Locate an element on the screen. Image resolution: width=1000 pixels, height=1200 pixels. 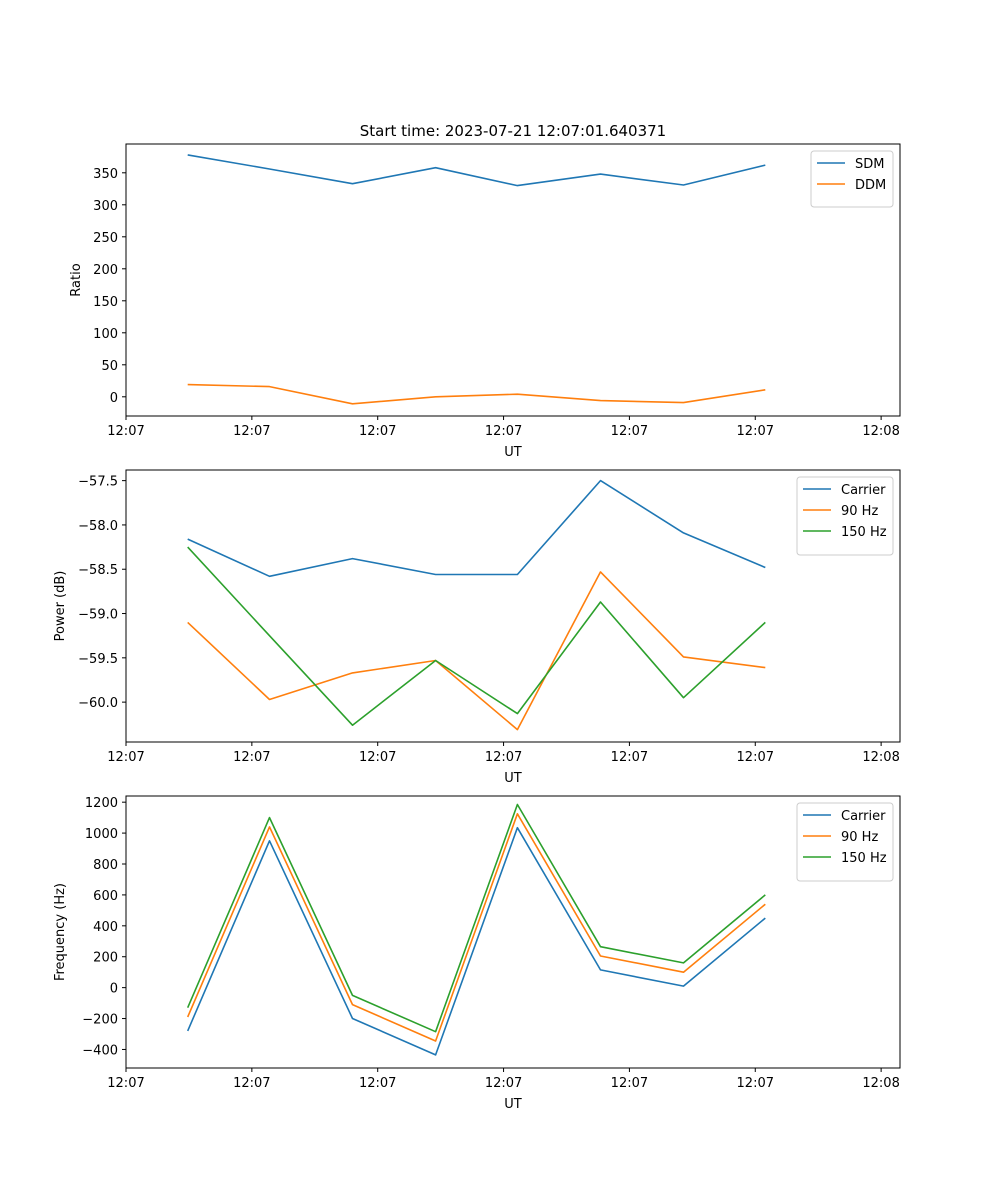
y-tick-label: −60.0 is located at coordinates (98, 703).